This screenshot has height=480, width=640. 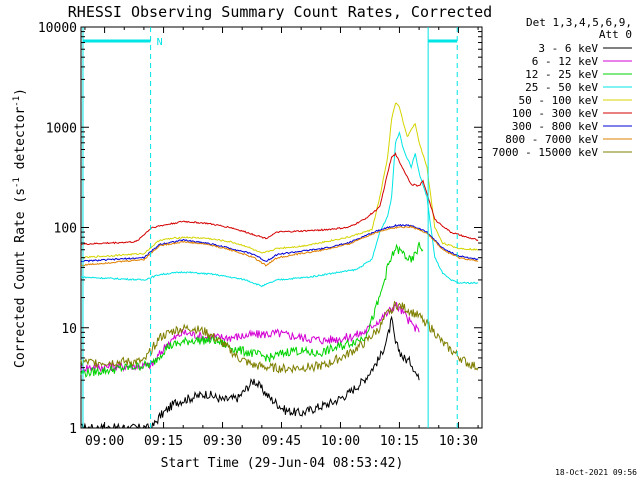 What do you see at coordinates (282, 463) in the screenshot?
I see `x-axis-label: Start Time (29-Jun-04 08:53:42)` at bounding box center [282, 463].